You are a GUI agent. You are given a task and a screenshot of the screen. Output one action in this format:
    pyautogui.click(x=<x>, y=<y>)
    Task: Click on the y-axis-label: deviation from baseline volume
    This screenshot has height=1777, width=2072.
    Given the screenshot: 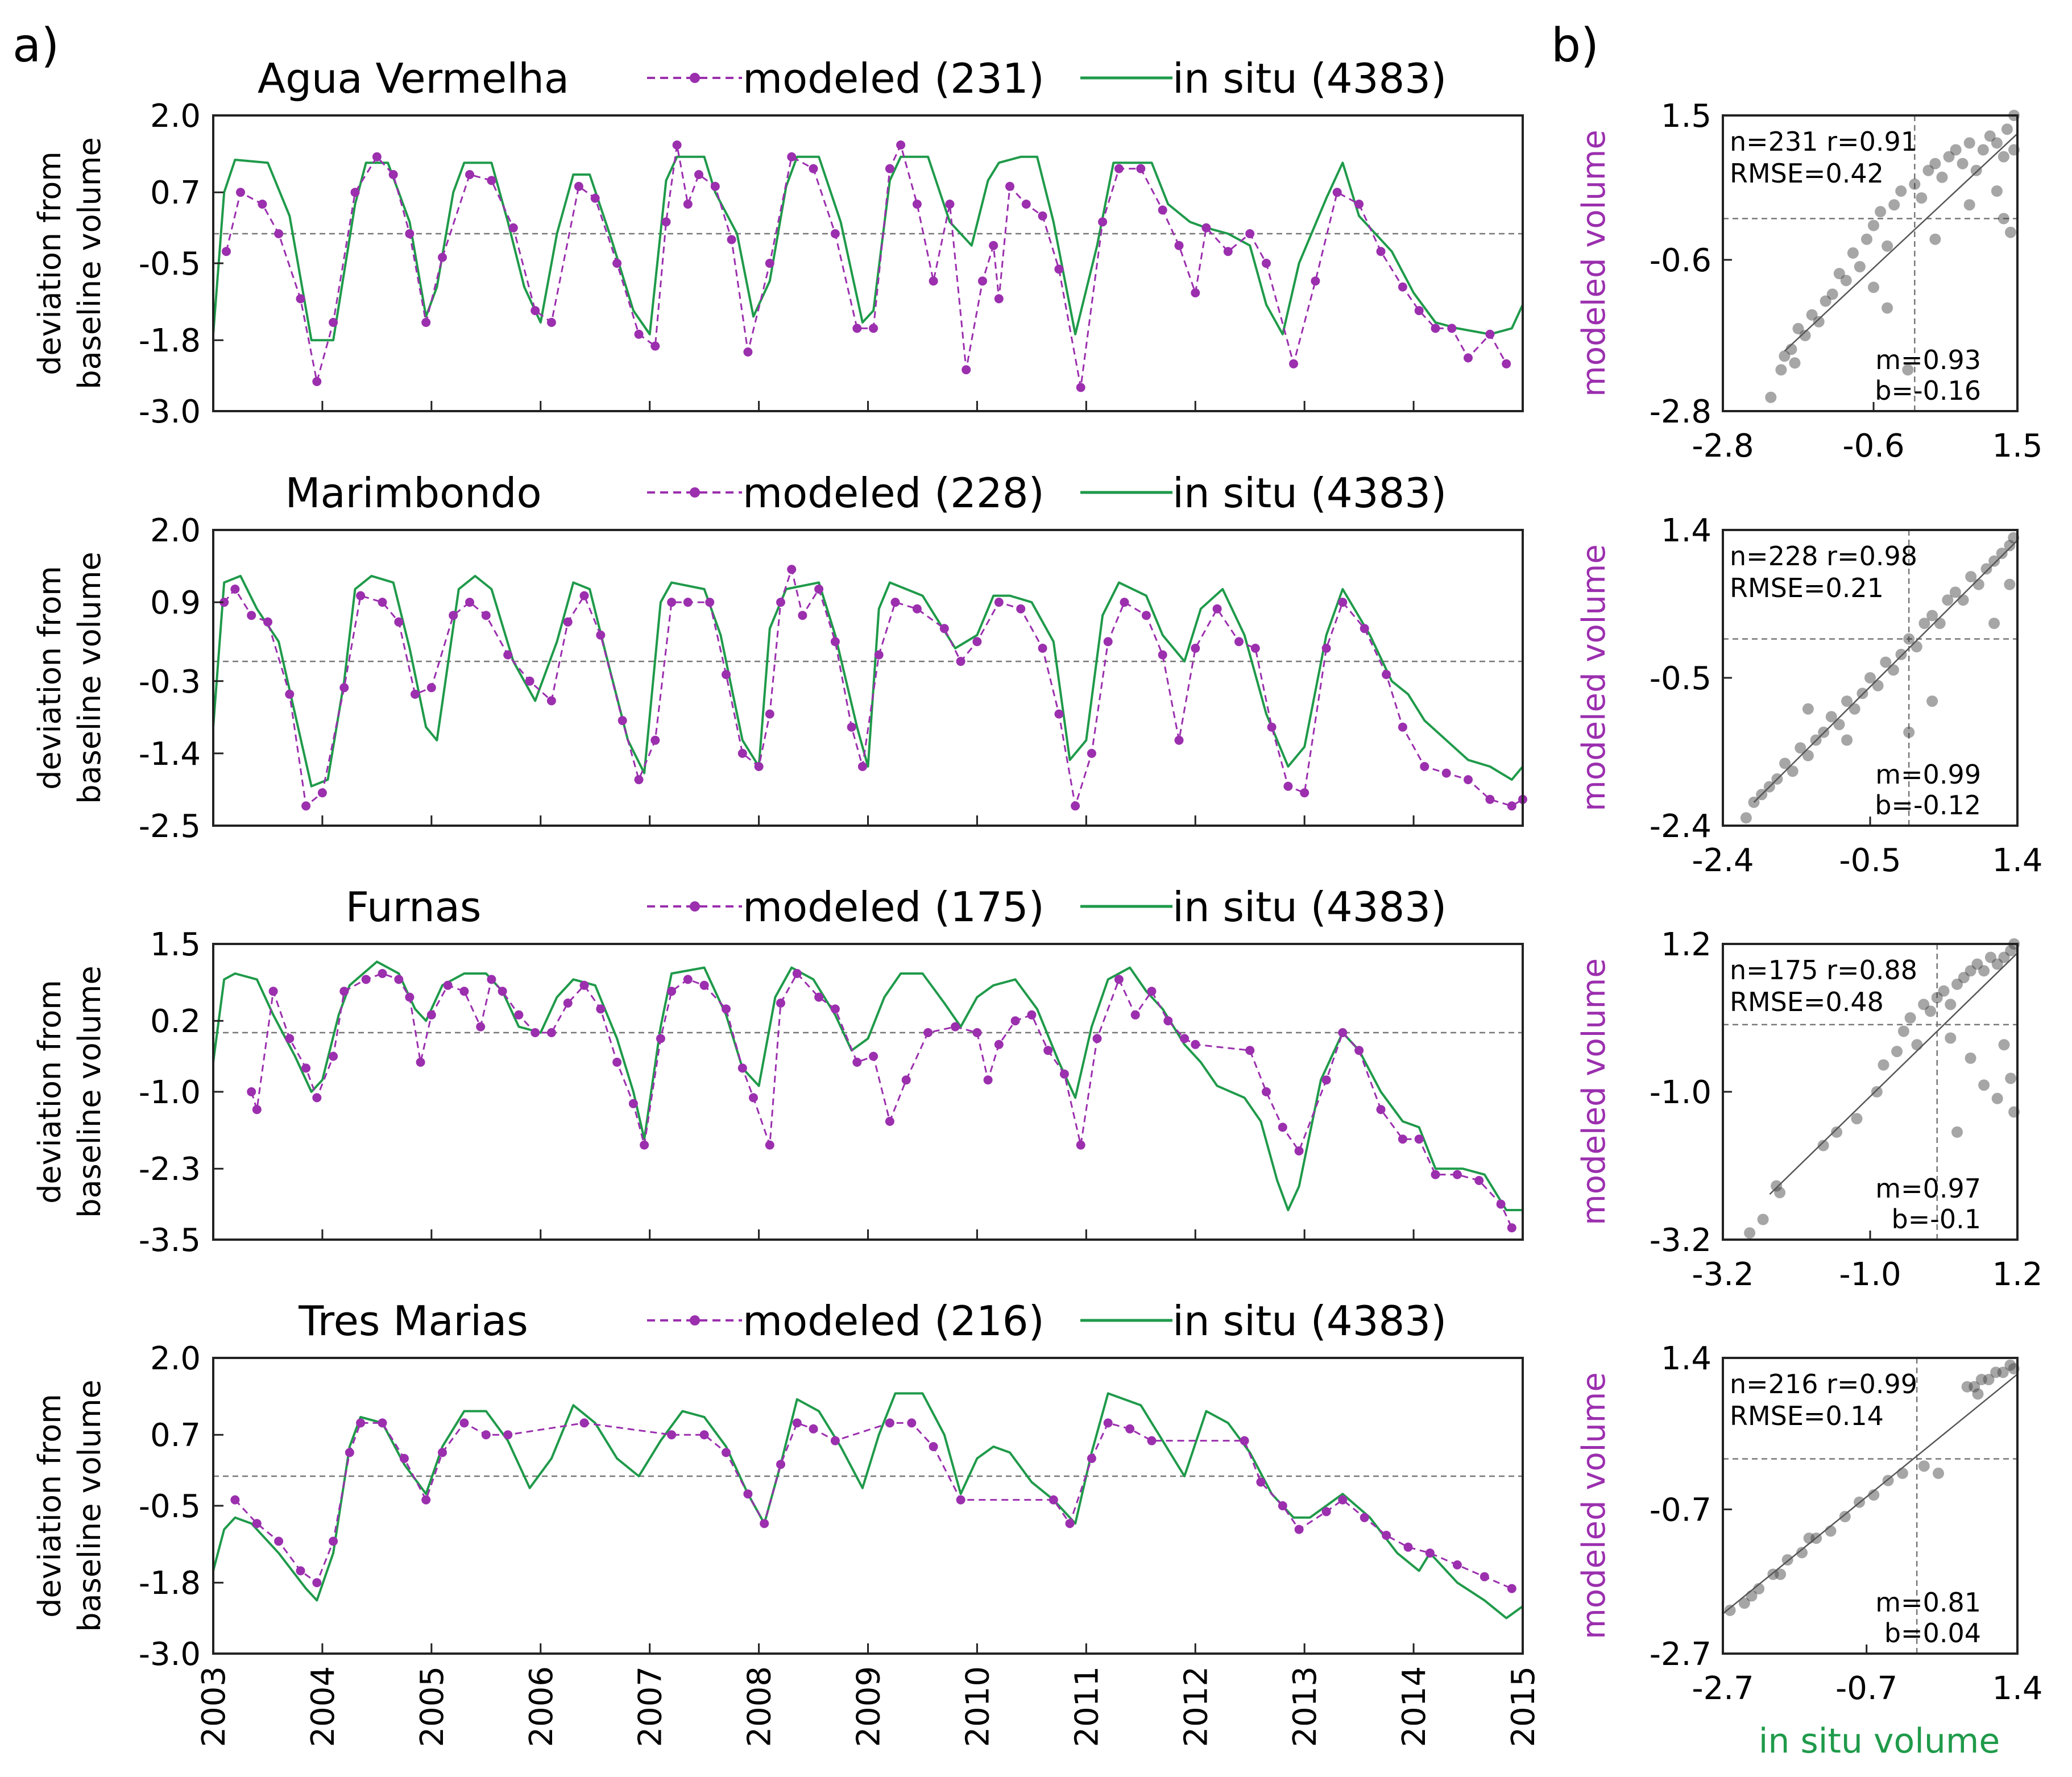 What is the action you would take?
    pyautogui.click(x=69, y=263)
    